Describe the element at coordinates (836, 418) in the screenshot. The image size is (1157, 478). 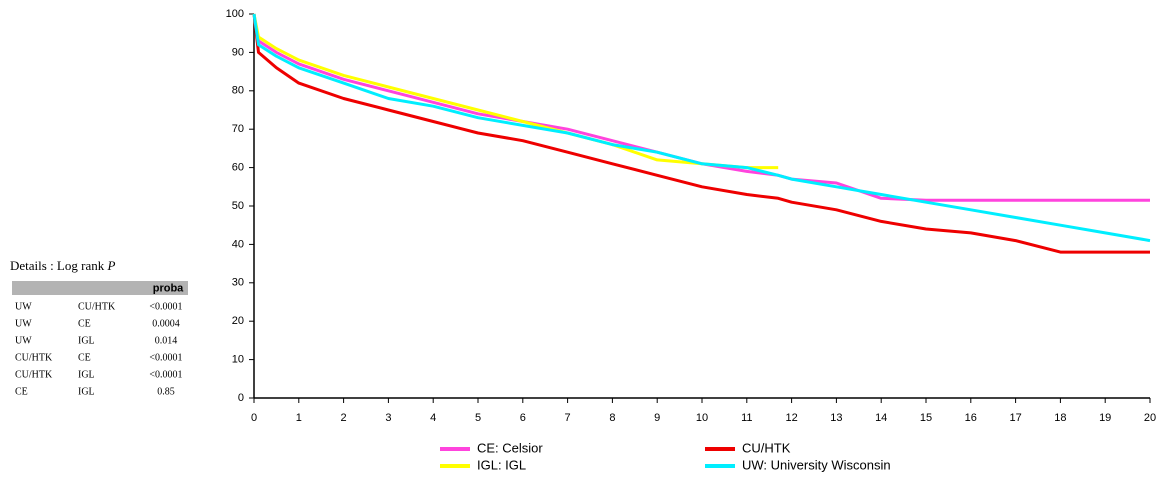
I see `x-tick-label: 13` at that location.